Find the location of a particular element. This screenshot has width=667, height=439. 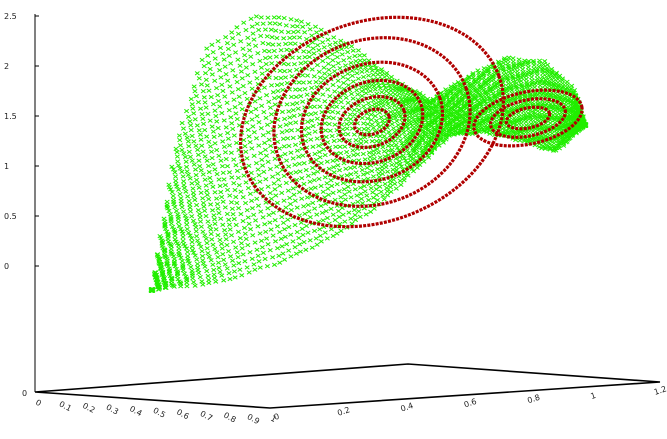

y-tick-label: 0.4 is located at coordinates (407, 407).